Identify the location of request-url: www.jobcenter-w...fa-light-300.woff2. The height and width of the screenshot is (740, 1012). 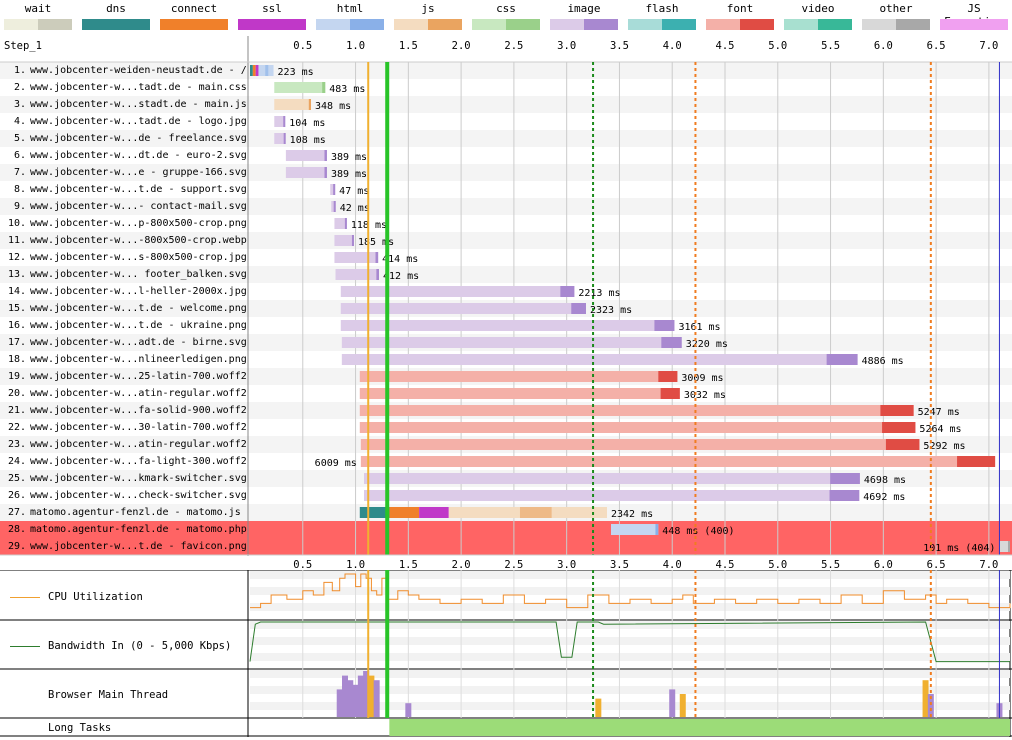
(138, 461).